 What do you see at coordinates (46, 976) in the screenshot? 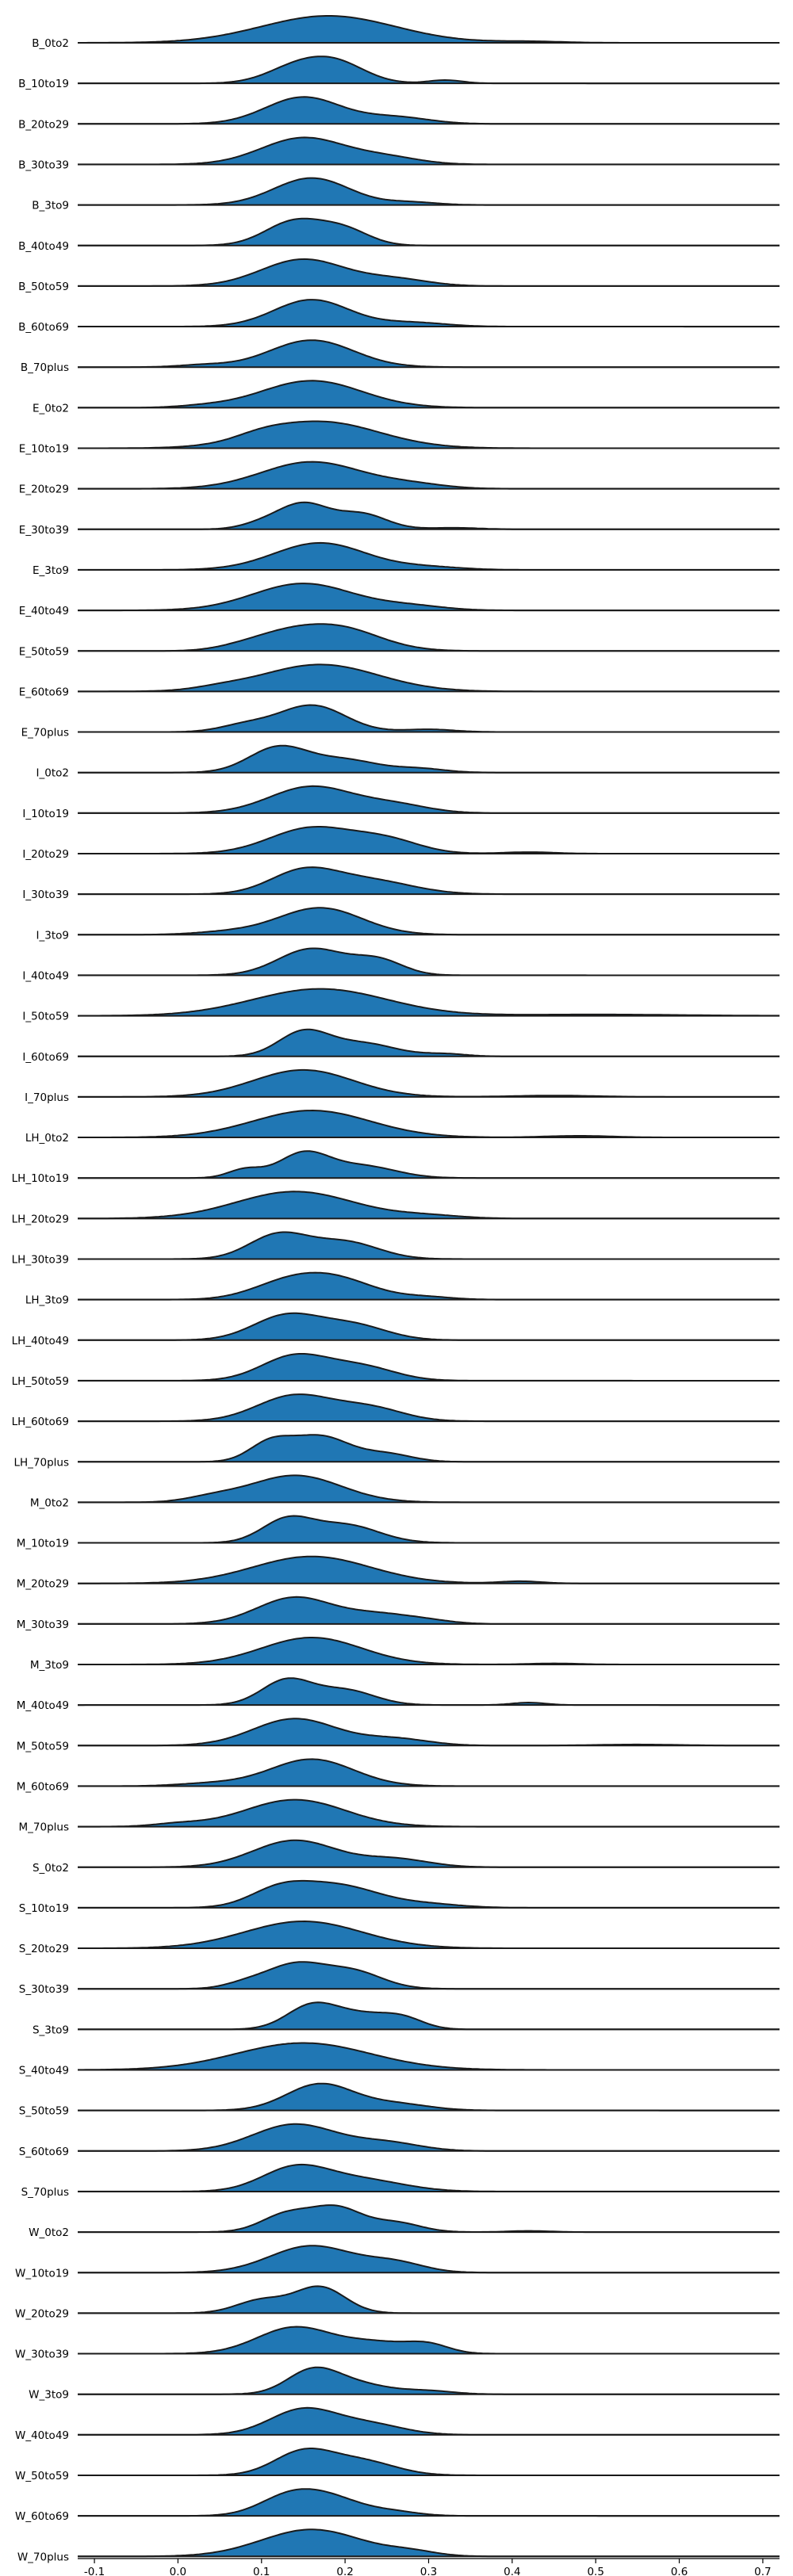
I see `row-label: I_40to49` at bounding box center [46, 976].